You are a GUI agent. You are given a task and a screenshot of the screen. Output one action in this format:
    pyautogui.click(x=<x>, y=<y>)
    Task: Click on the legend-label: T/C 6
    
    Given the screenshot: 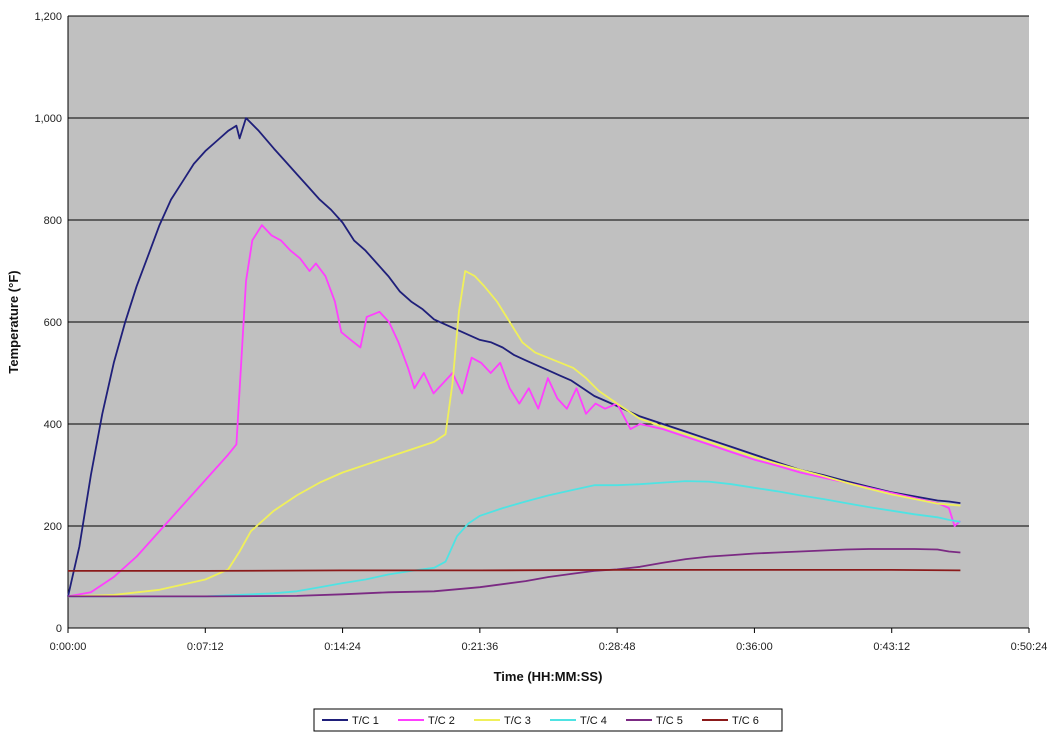 What is the action you would take?
    pyautogui.click(x=745, y=721)
    